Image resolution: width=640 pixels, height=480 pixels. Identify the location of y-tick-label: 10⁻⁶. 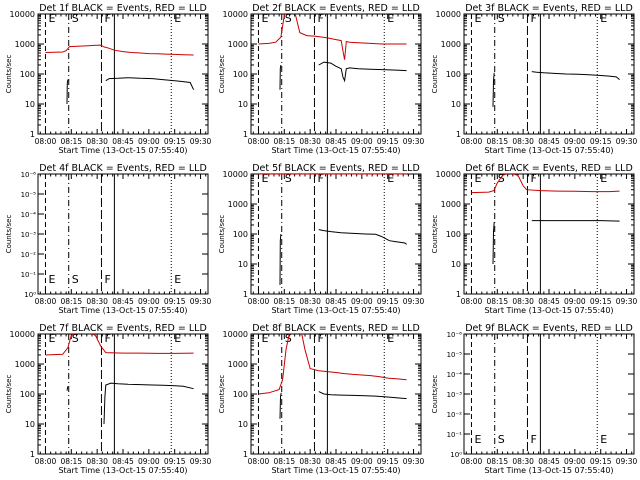
(29, 175).